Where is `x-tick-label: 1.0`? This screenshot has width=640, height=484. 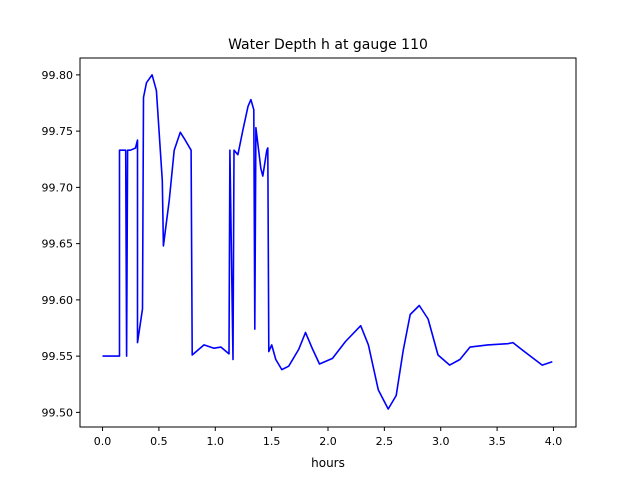
x-tick-label: 1.0 is located at coordinates (216, 441).